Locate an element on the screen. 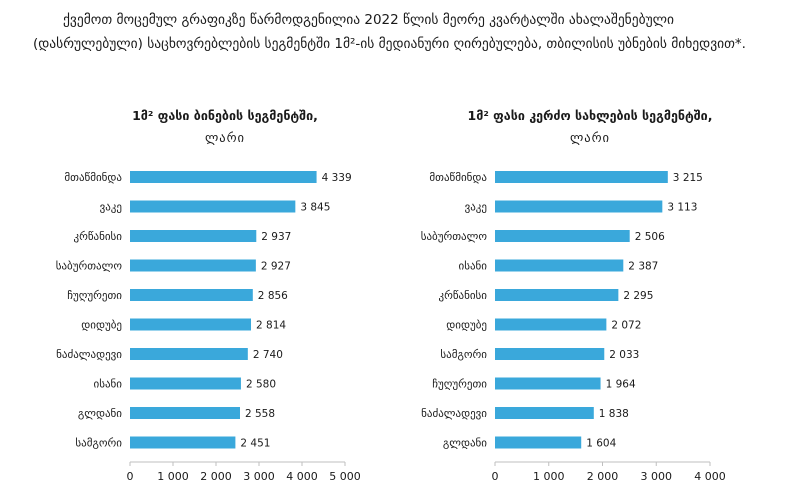  houses-value-label-8: 1 838 is located at coordinates (614, 414).